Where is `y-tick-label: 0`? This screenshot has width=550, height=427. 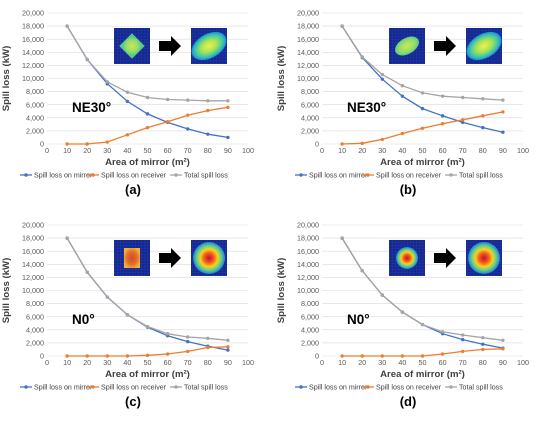
y-tick-label: 0 is located at coordinates (317, 144).